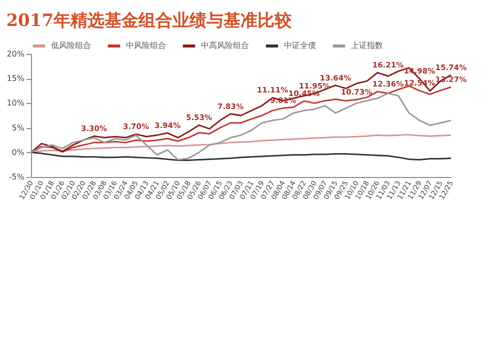 This screenshot has height=362, width=500. What do you see at coordinates (367, 45) in the screenshot?
I see `legend-label: 上证指数` at bounding box center [367, 45].